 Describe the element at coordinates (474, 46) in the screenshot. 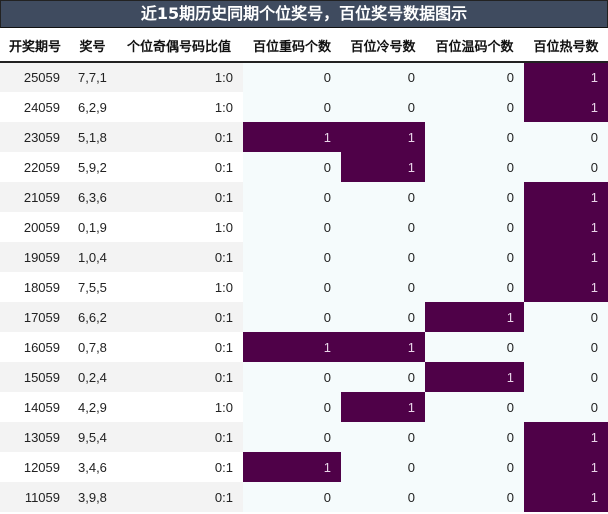

I see `col-header-warm: 百位温码个数` at that location.